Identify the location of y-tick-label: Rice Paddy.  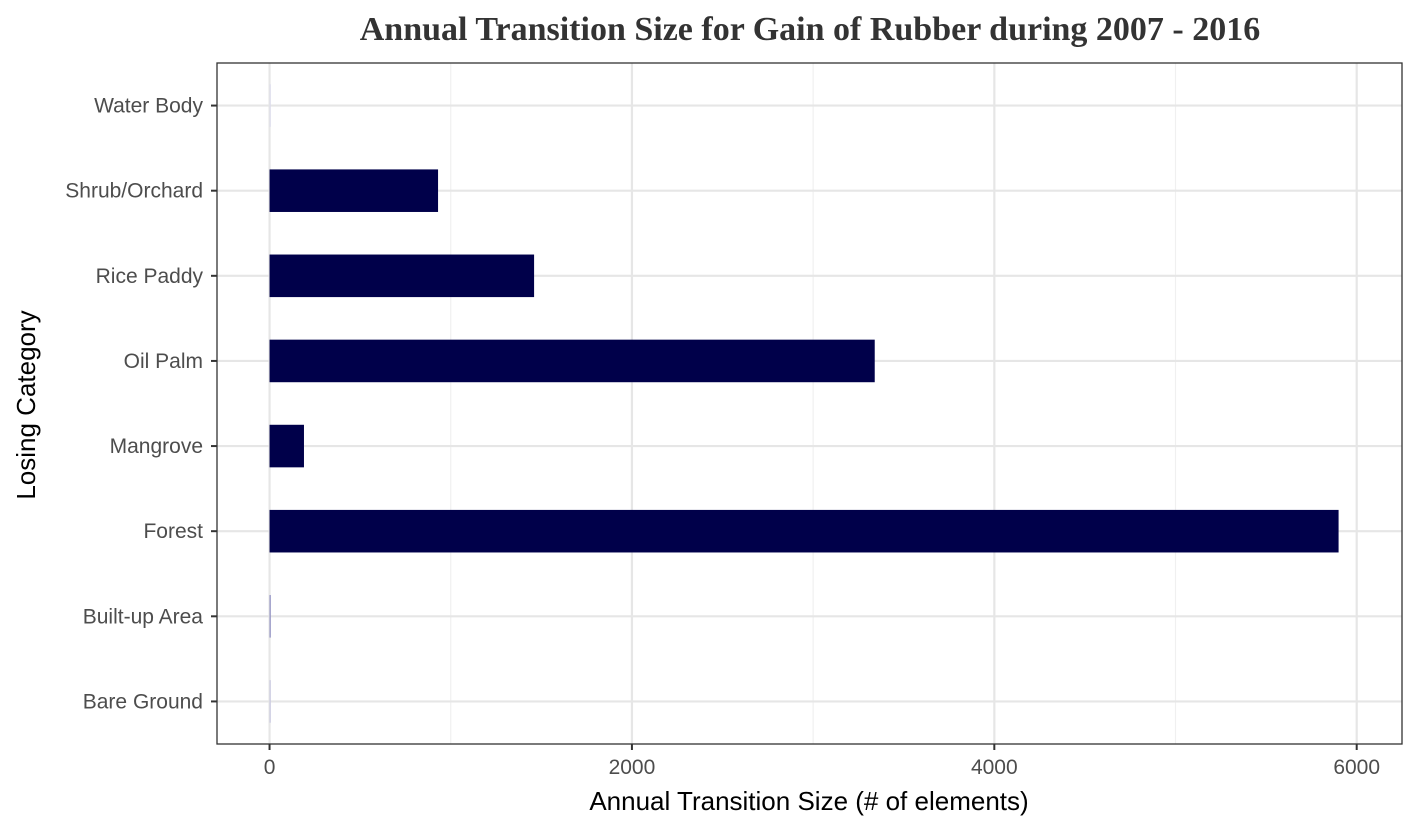
(150, 276).